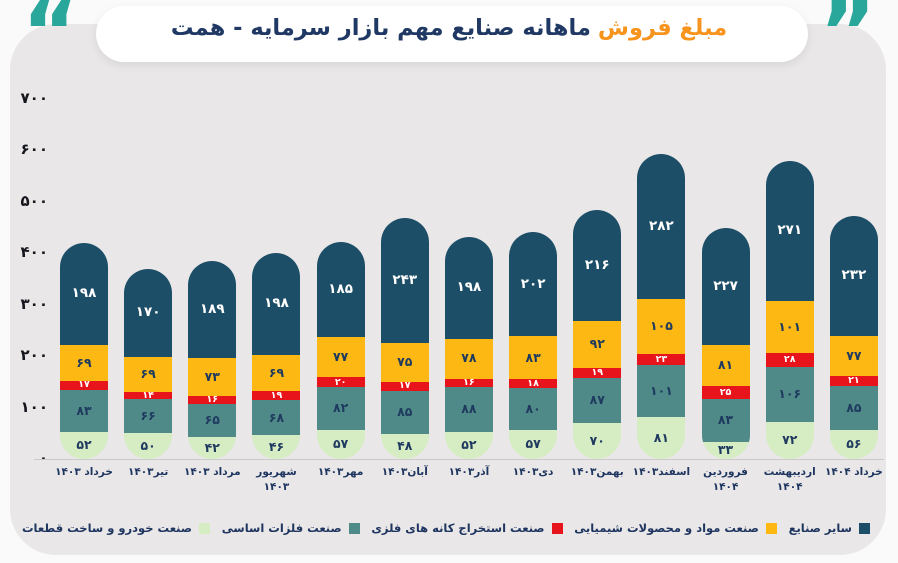  Describe the element at coordinates (468, 382) in the screenshot. I see `bar-segment-mining: ۱۶` at that location.